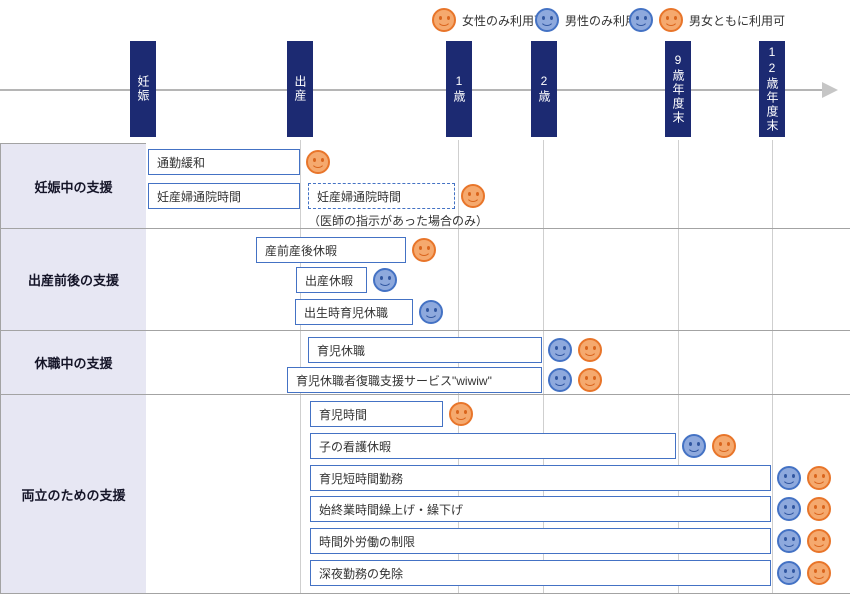 The image size is (850, 597). I want to click on timeline-bar-age-1: 1歳, so click(459, 89).